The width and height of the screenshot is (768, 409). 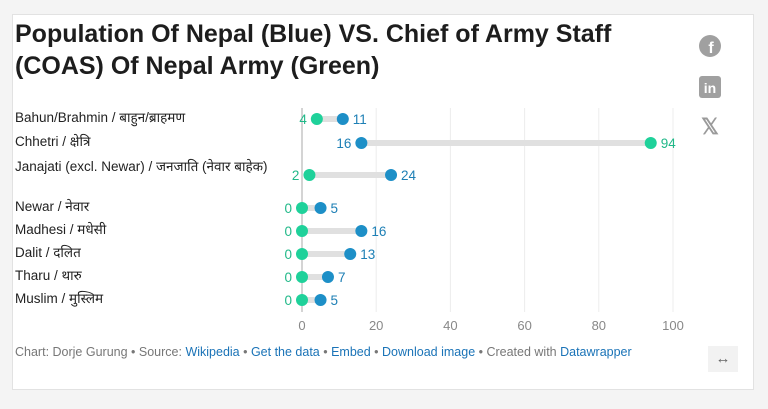 I want to click on green-value-label: 2, so click(x=296, y=175).